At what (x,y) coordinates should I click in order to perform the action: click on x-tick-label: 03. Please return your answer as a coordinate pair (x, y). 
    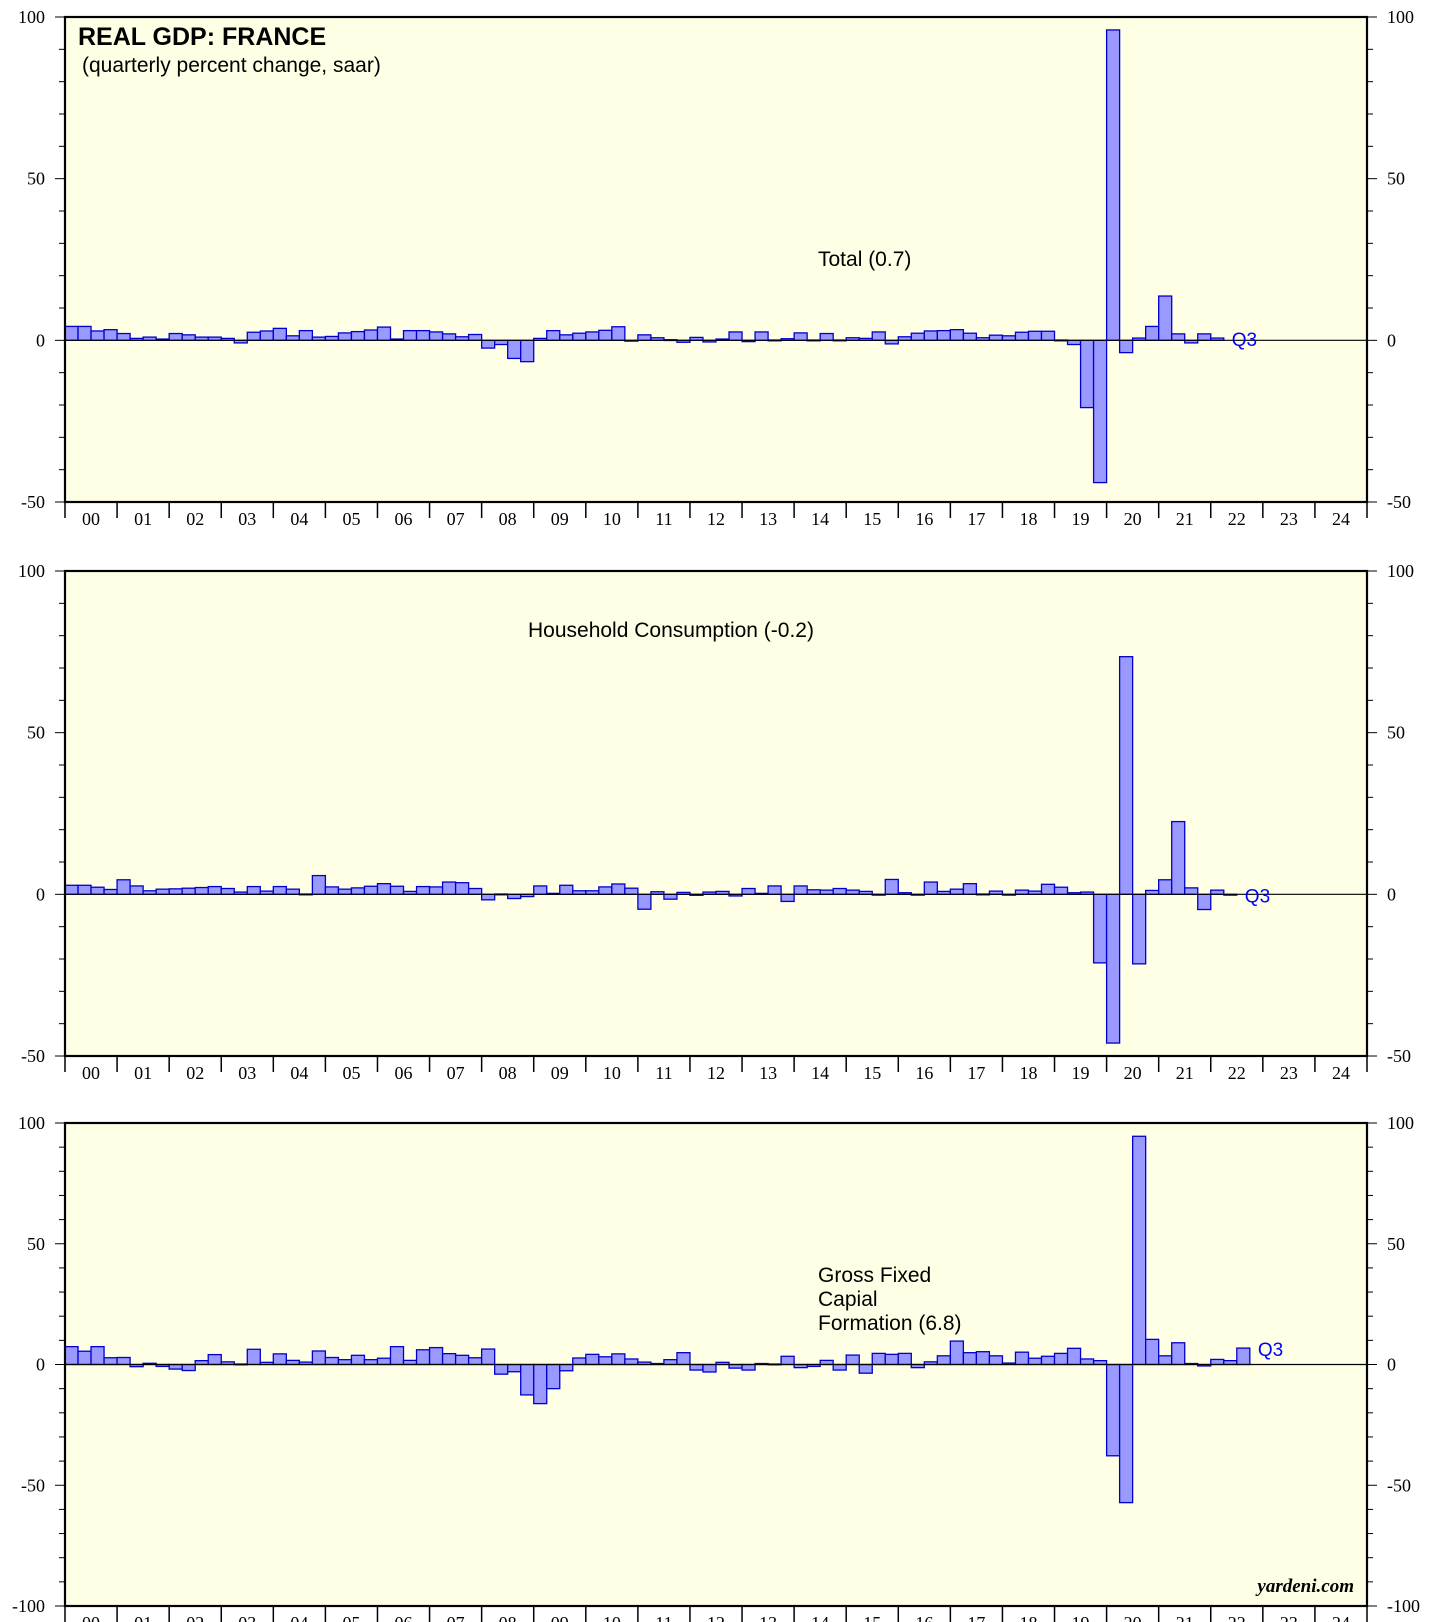
    Looking at the image, I should click on (247, 1617).